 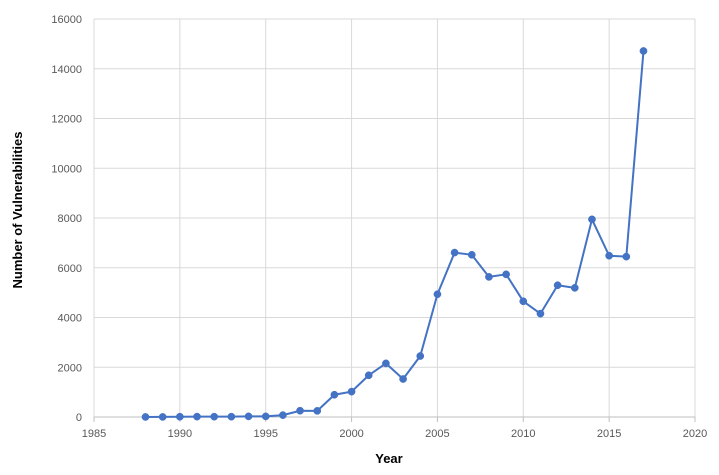 What do you see at coordinates (94, 434) in the screenshot?
I see `x-tick-label: 1985` at bounding box center [94, 434].